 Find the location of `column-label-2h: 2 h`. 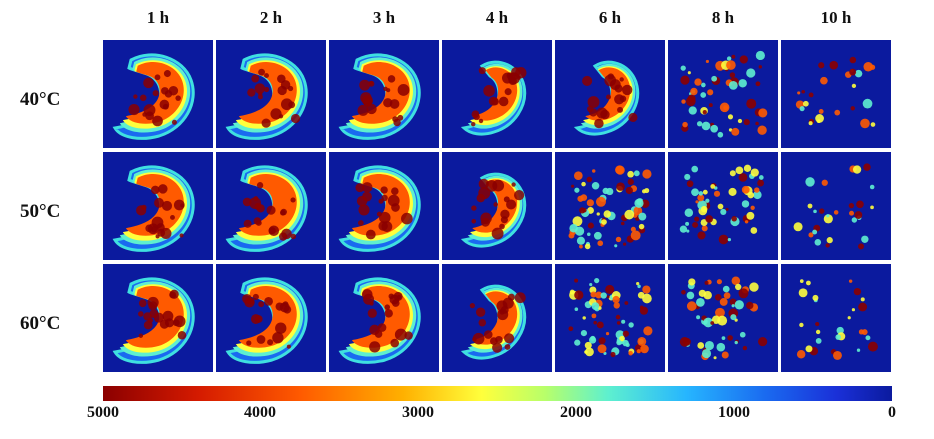

column-label-2h: 2 h is located at coordinates (271, 17).